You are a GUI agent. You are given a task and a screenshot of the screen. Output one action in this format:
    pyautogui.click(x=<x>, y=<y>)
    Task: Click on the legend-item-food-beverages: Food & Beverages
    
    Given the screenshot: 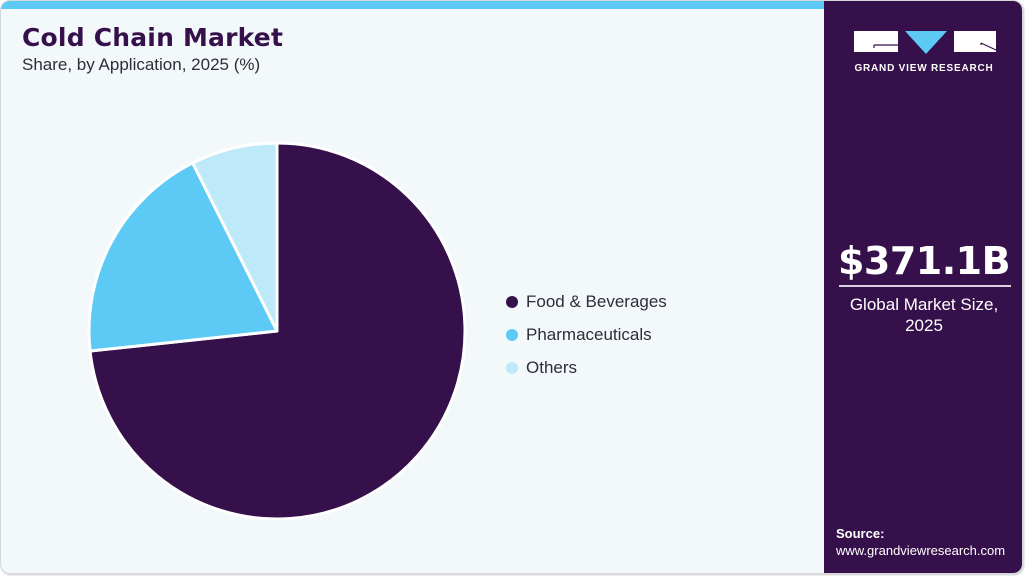 What is the action you would take?
    pyautogui.click(x=586, y=301)
    